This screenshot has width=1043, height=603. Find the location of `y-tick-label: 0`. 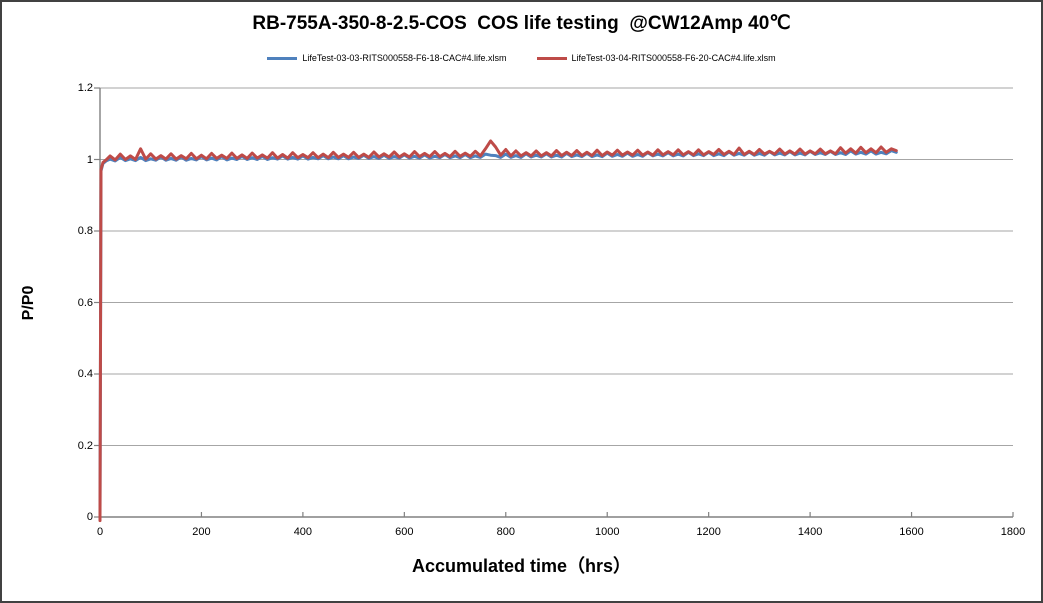

y-tick-label: 0 is located at coordinates (89, 517).